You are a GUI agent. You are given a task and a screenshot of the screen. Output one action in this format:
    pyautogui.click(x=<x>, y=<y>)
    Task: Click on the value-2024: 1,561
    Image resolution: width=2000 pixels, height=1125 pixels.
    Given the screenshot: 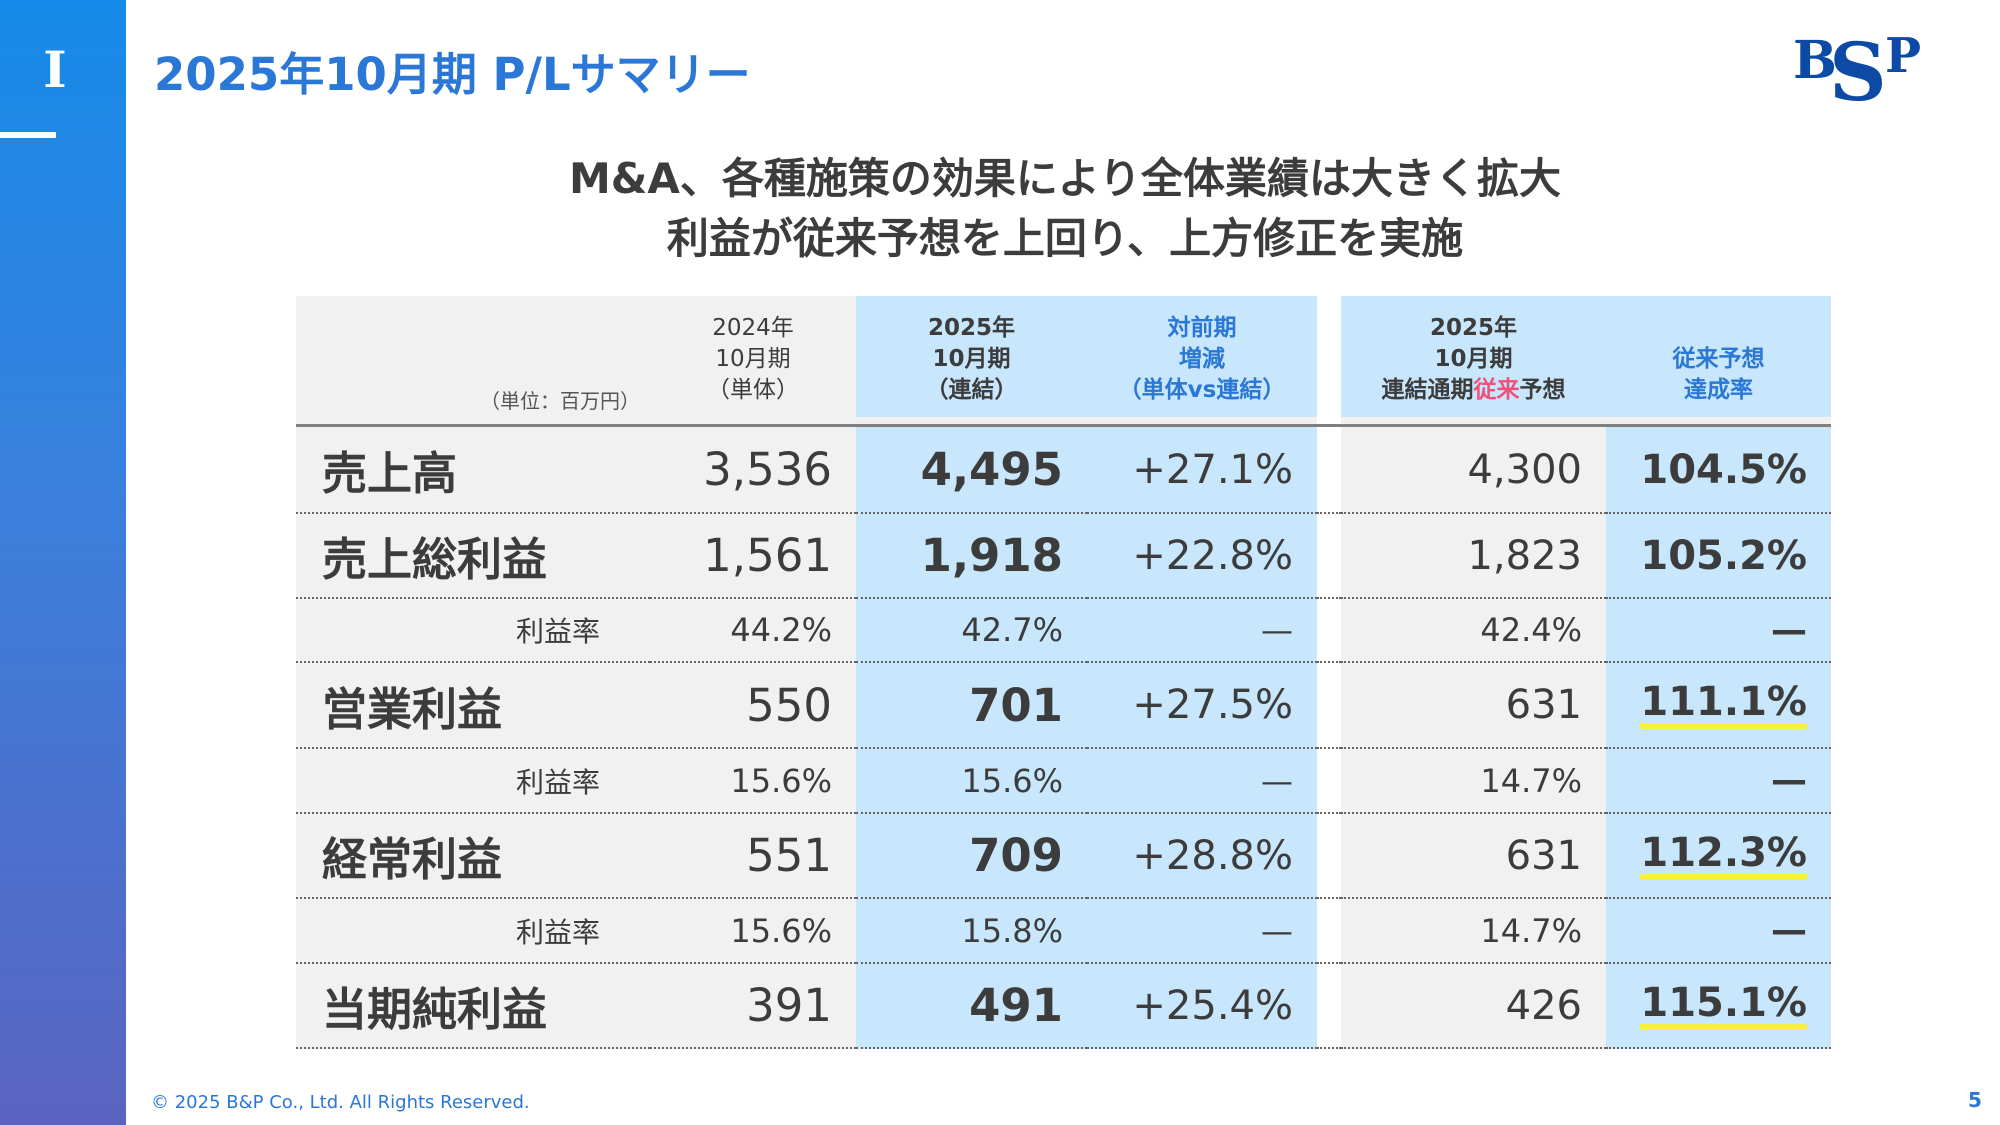 What is the action you would take?
    pyautogui.click(x=767, y=555)
    